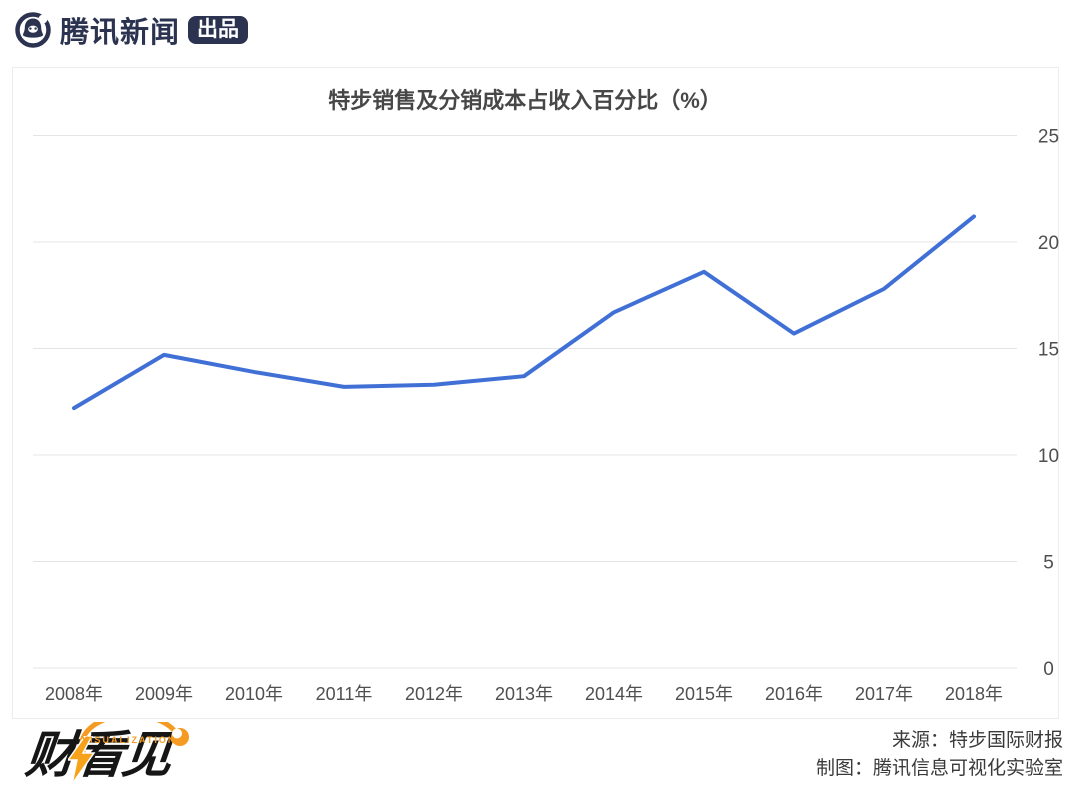  What do you see at coordinates (614, 694) in the screenshot?
I see `x-tick-label: 2014年` at bounding box center [614, 694].